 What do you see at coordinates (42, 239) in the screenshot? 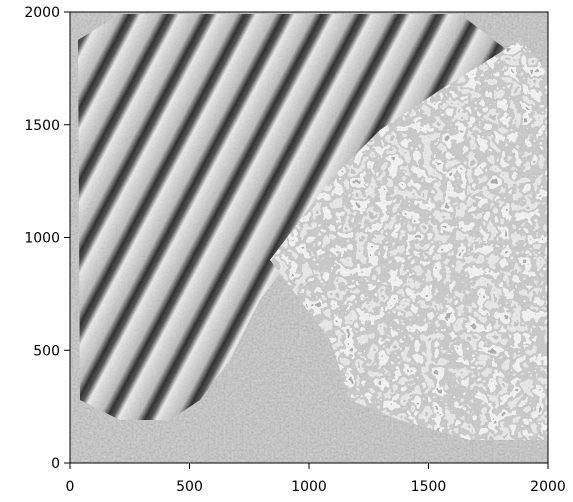
I see `y-tick-label: 1000` at bounding box center [42, 239].